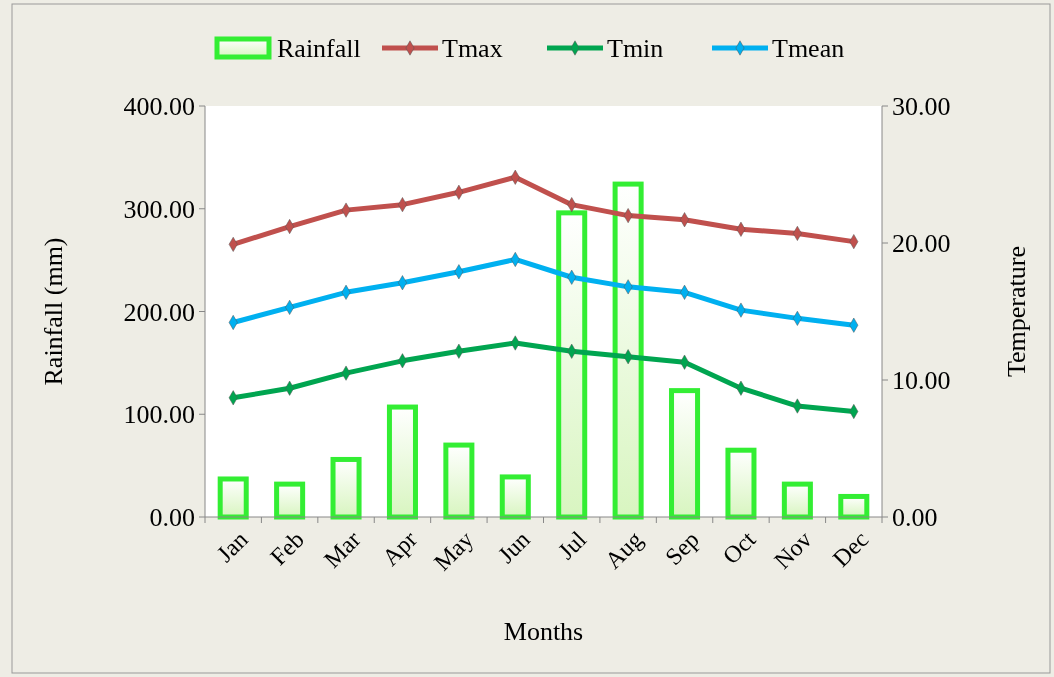  What do you see at coordinates (319, 49) in the screenshot?
I see `legend-label: Rainfall` at bounding box center [319, 49].